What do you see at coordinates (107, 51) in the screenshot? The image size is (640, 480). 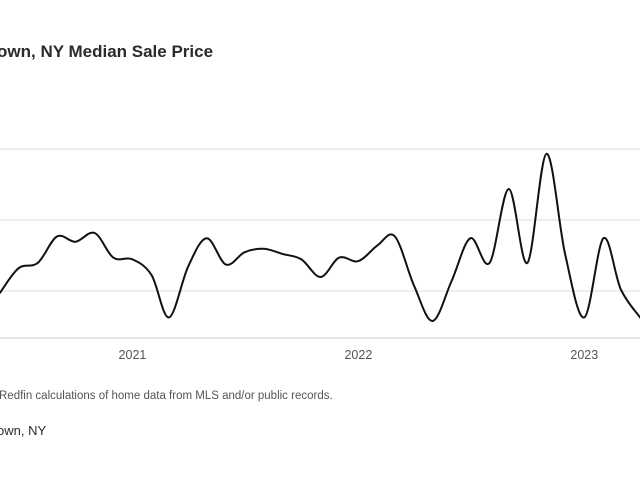 I see `chart-title: own, NY Median Sale Price` at bounding box center [107, 51].